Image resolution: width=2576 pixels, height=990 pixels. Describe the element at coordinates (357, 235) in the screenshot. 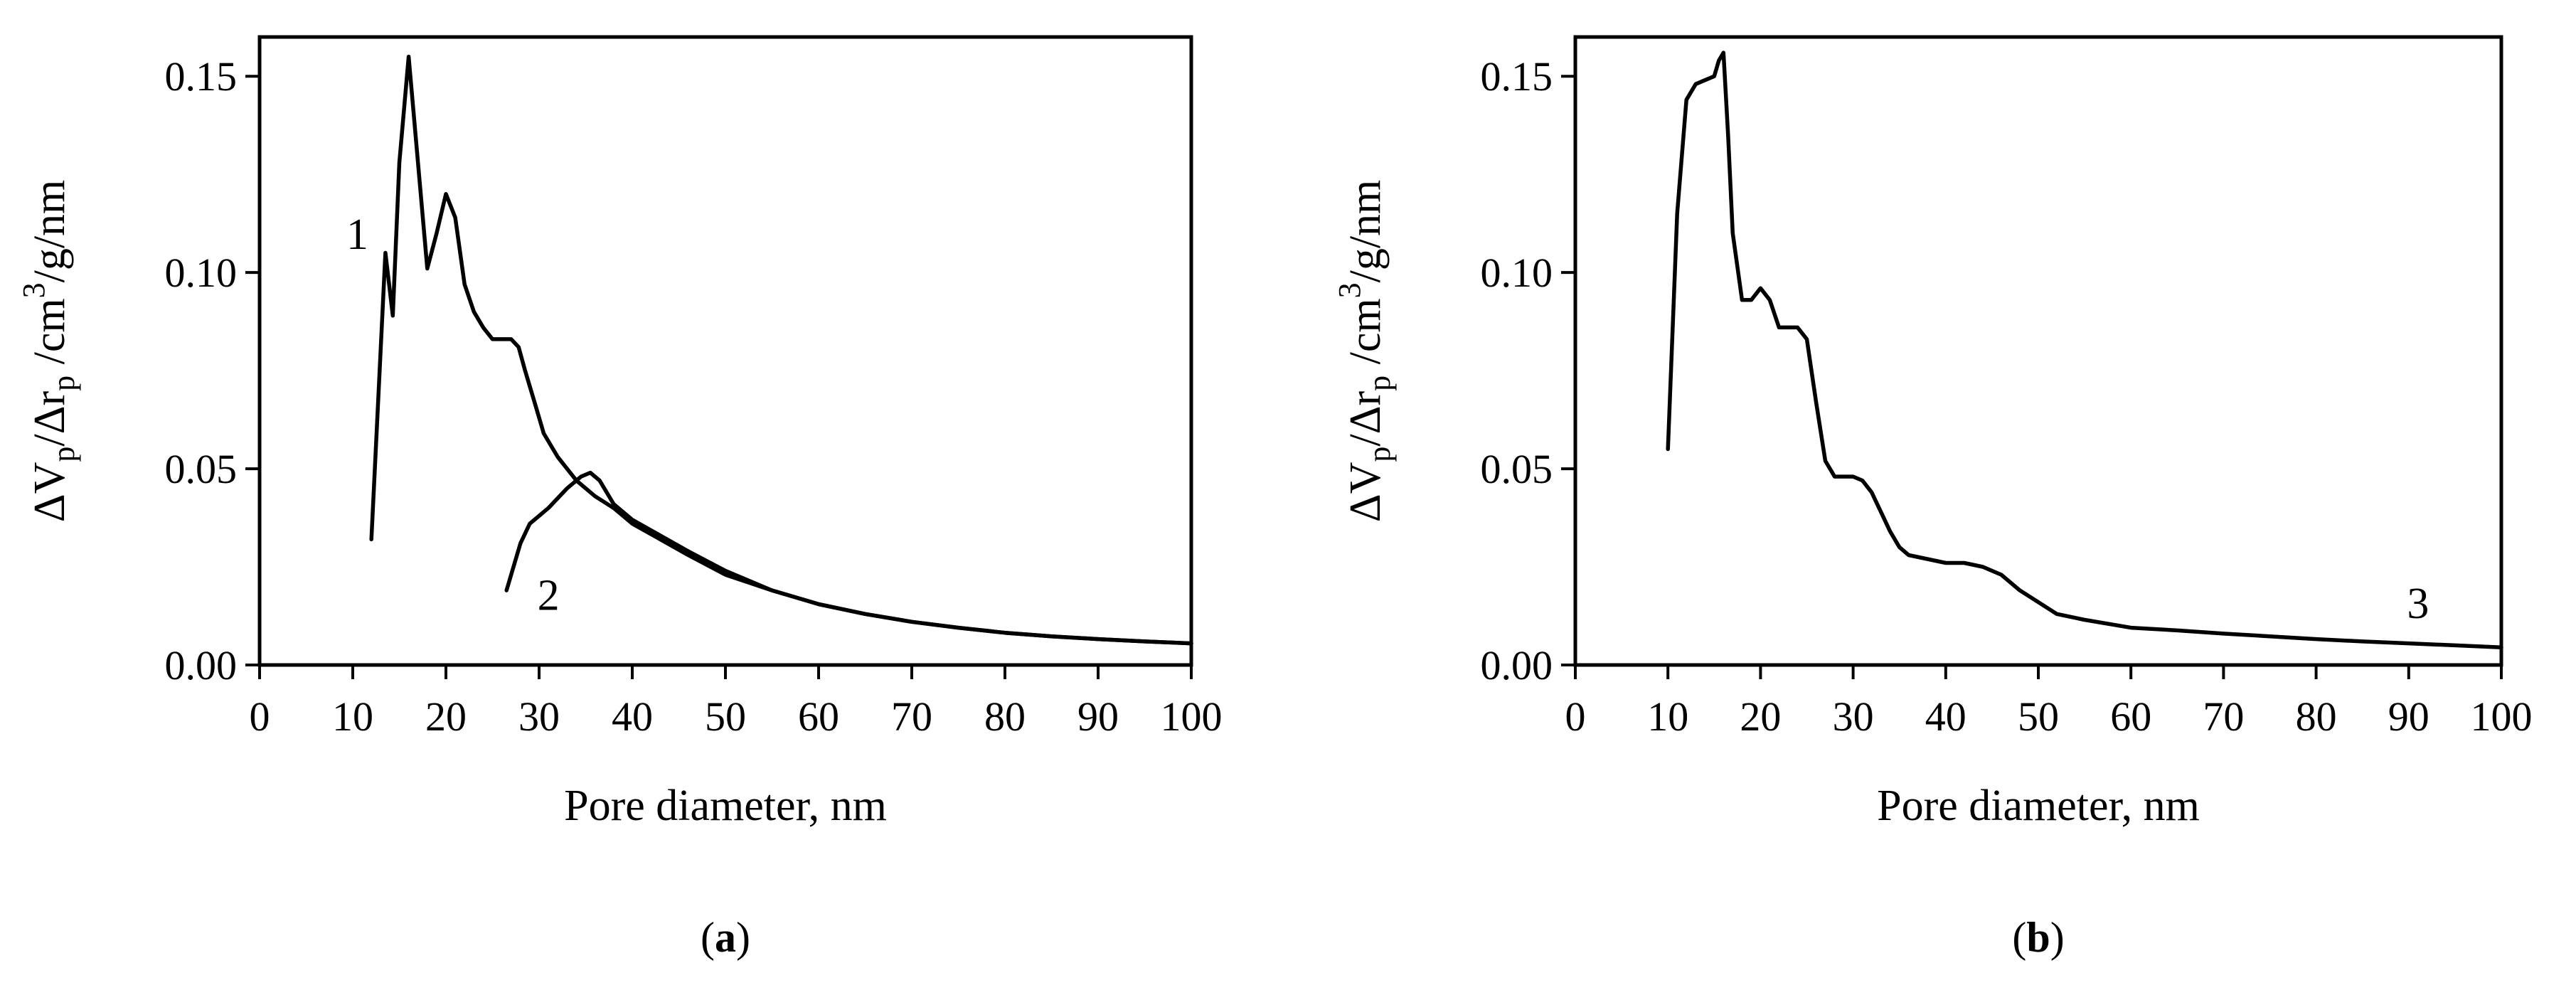

I see `curve-label-1: 1` at that location.